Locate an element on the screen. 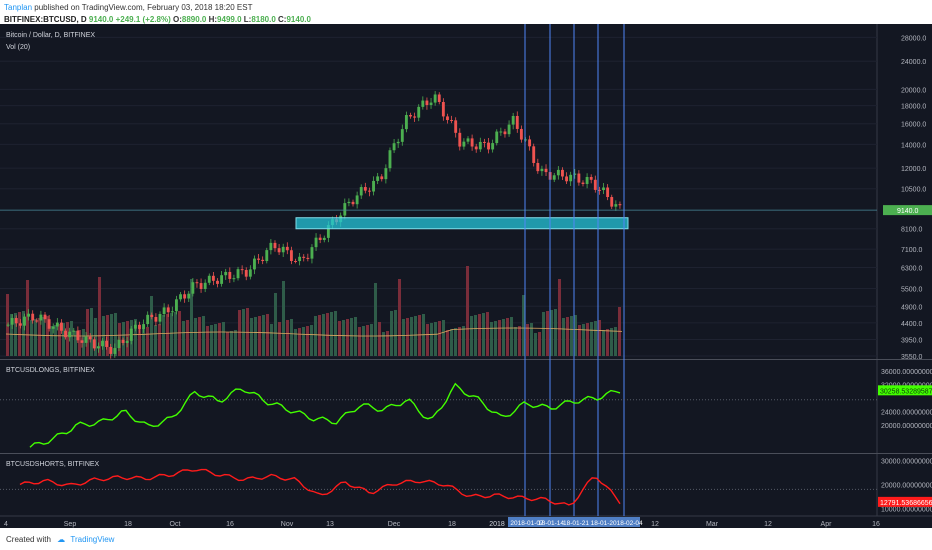  support-zone is located at coordinates (462, 223).